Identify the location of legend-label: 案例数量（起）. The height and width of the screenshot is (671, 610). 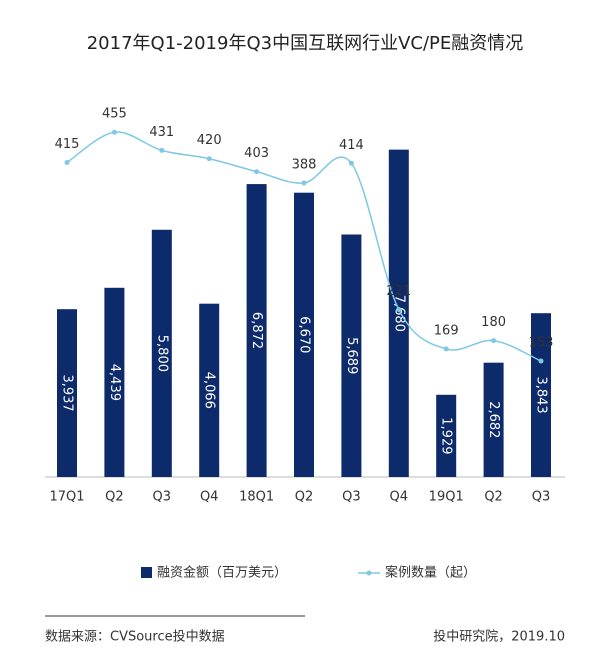
(430, 573).